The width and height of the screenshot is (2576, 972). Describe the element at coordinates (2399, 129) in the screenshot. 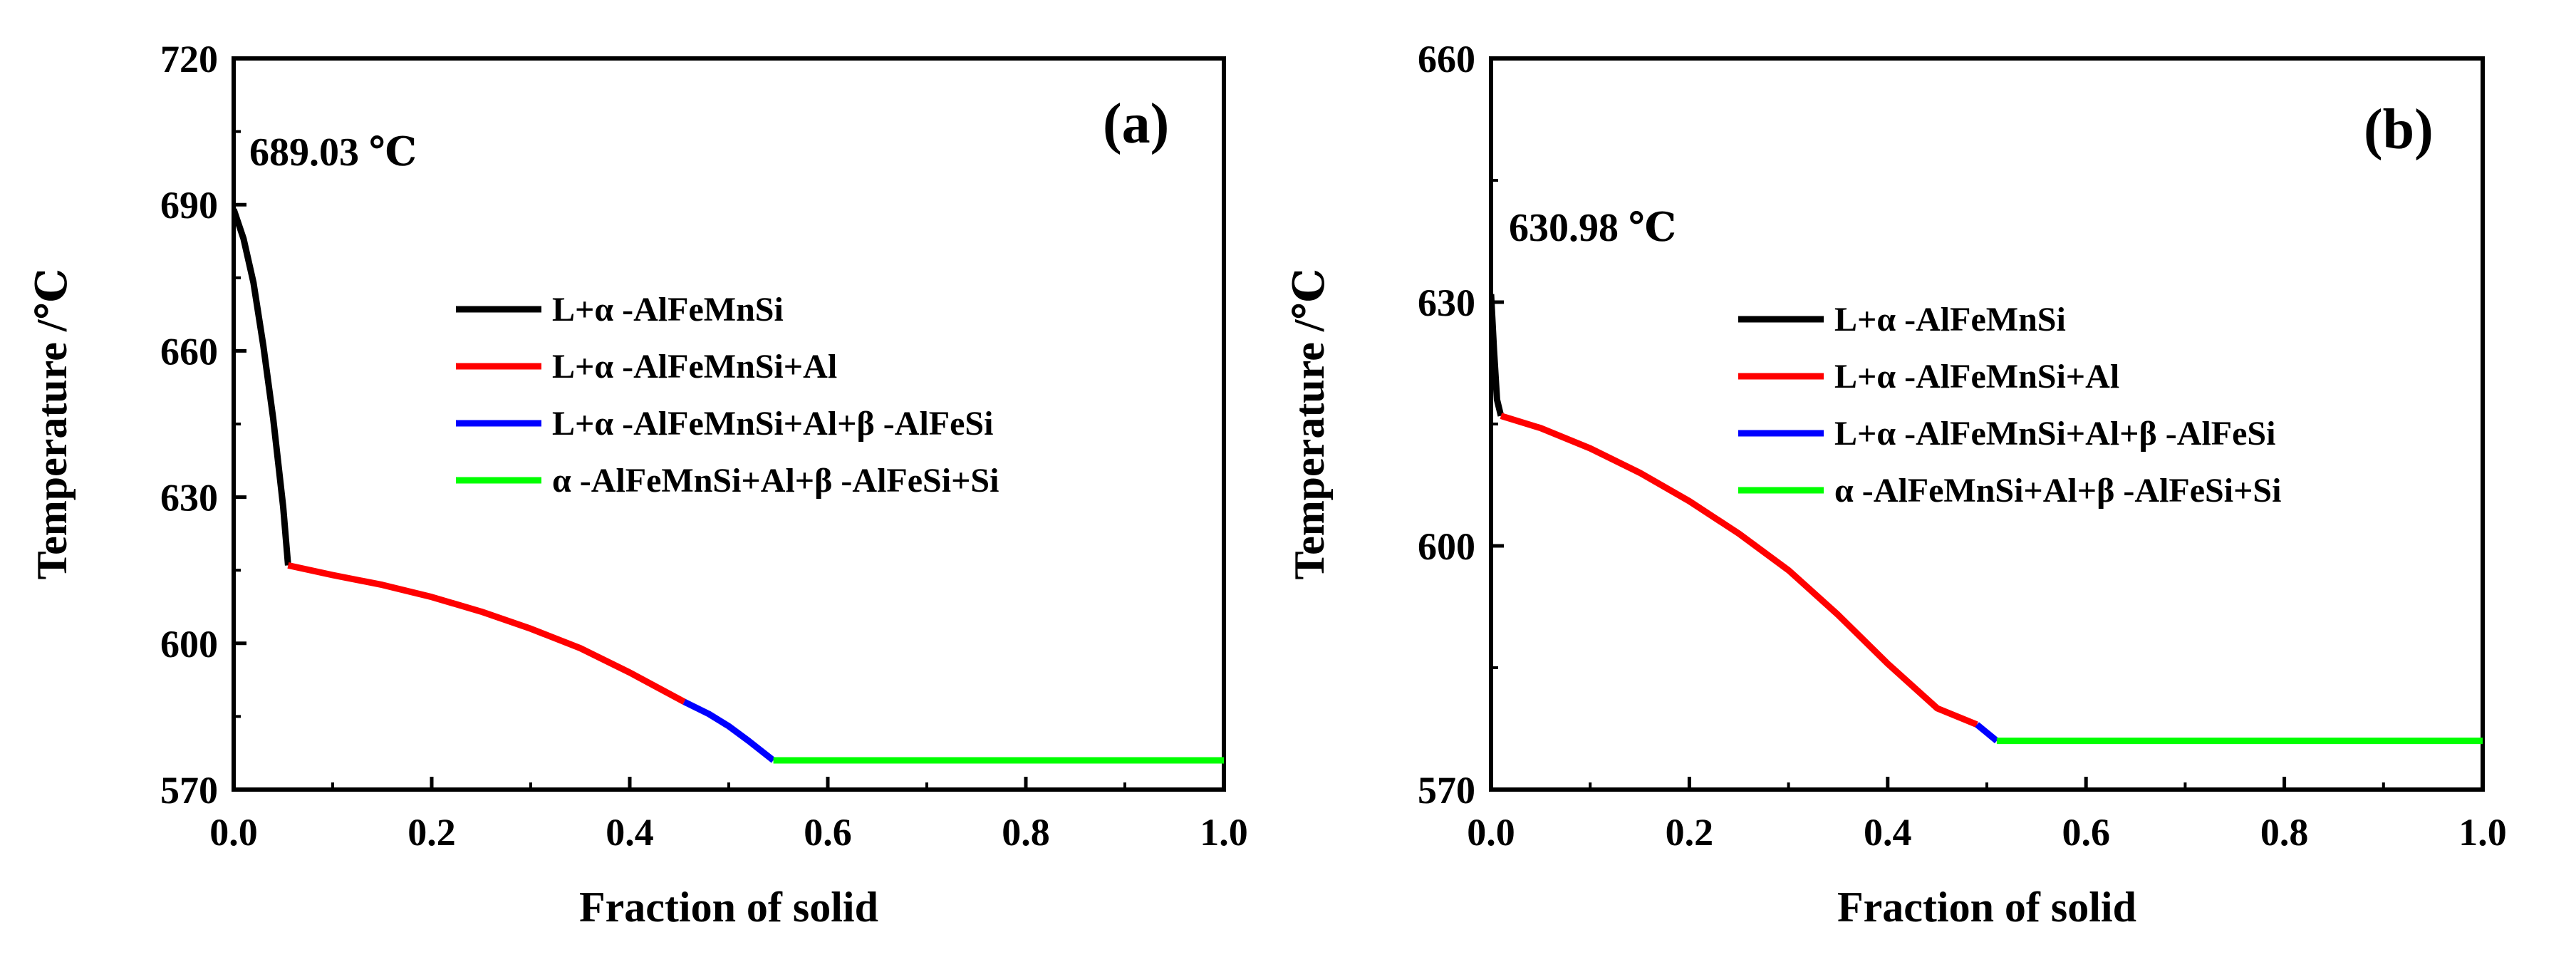

I see `panel-label: (b)` at that location.